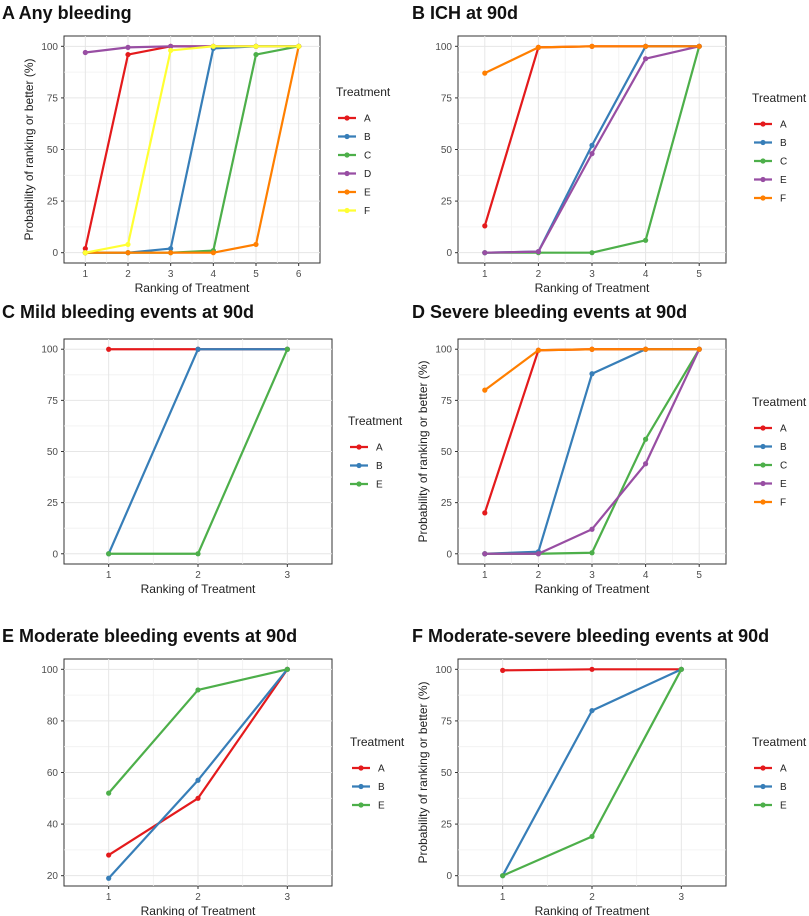  What do you see at coordinates (67, 13) in the screenshot?
I see `panel-title: A Any bleeding` at bounding box center [67, 13].